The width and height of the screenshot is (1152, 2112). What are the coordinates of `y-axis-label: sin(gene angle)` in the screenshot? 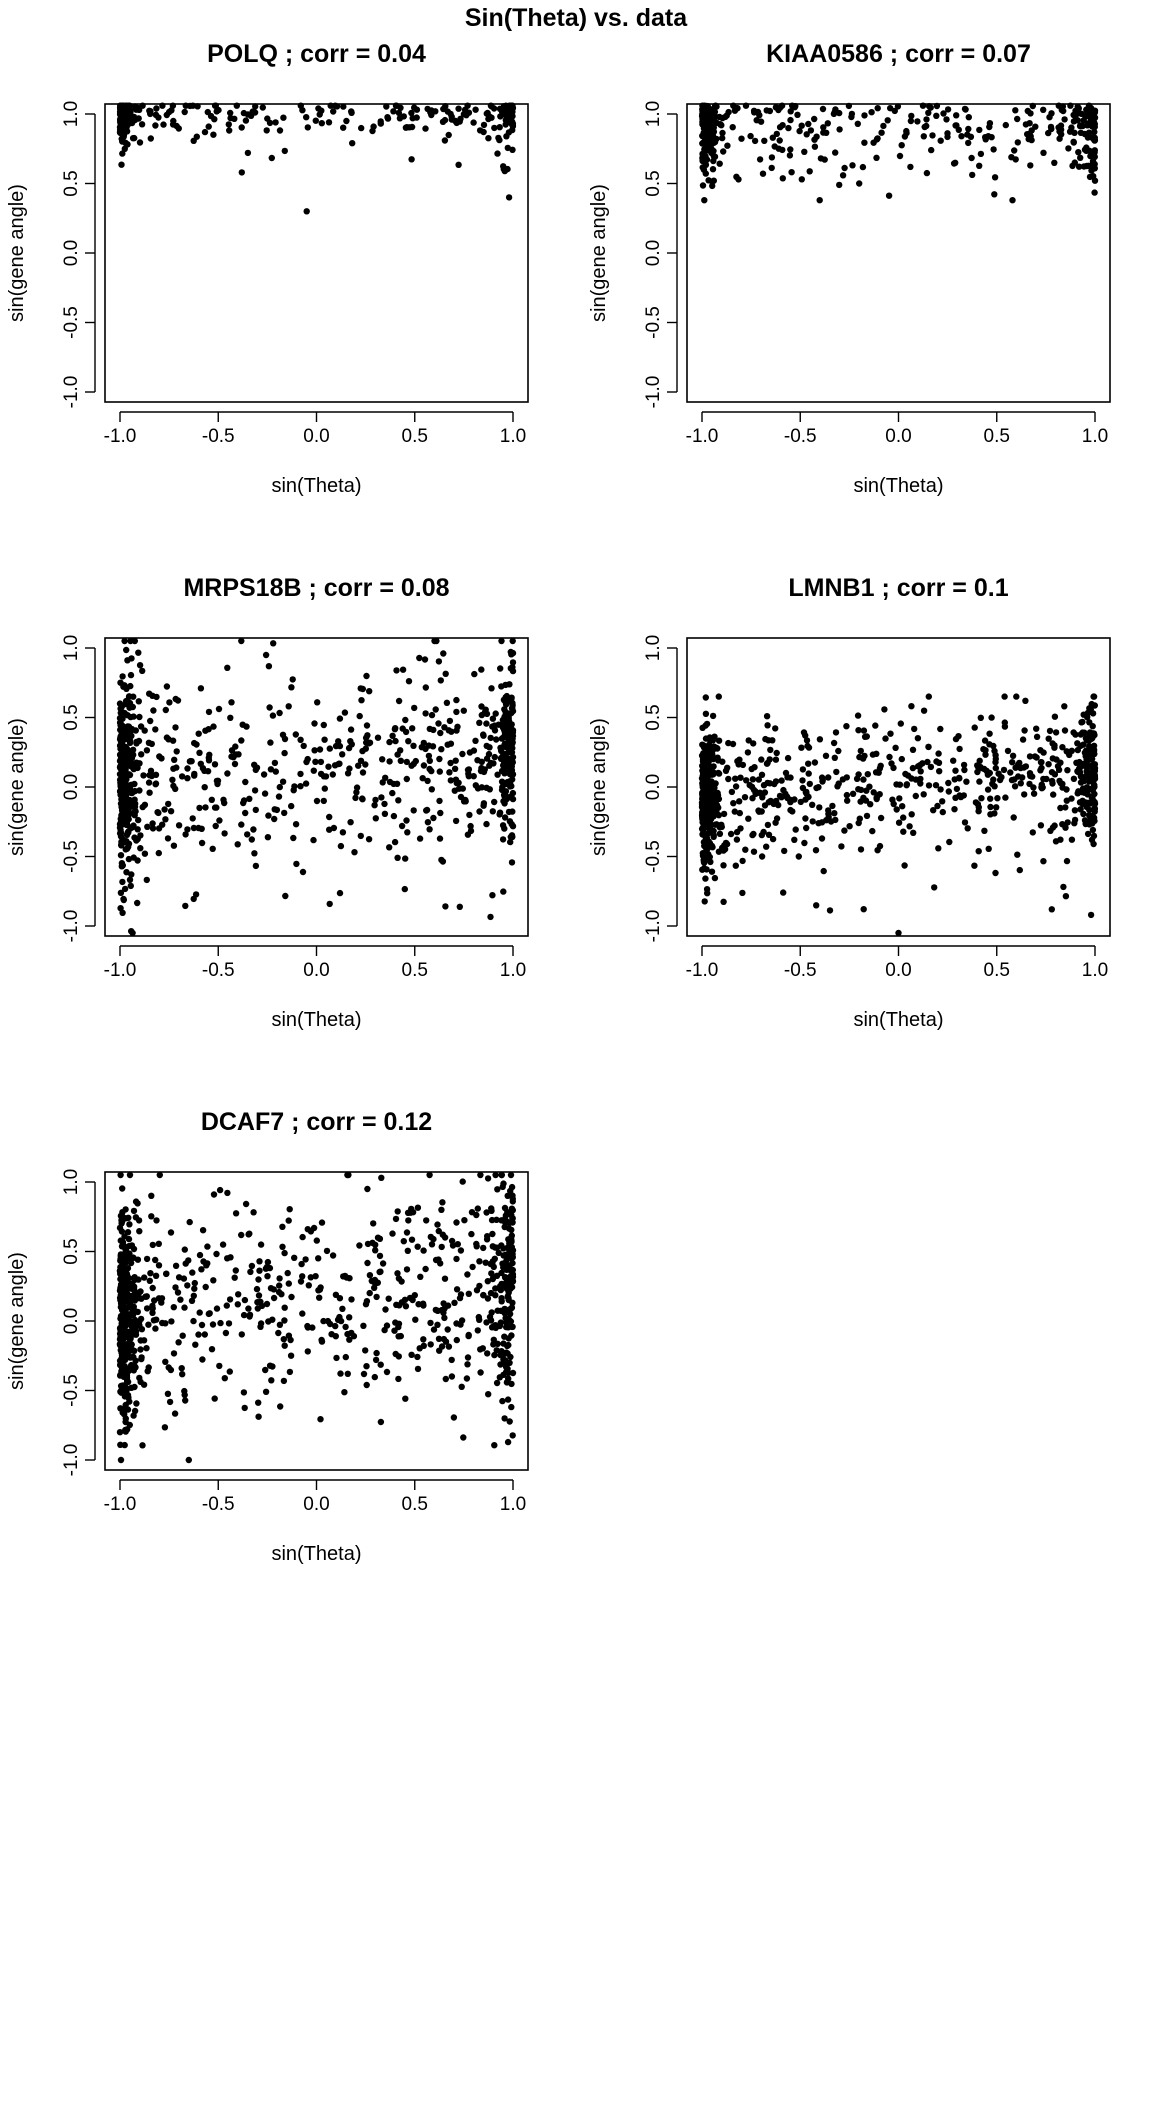 It's located at (599, 253).